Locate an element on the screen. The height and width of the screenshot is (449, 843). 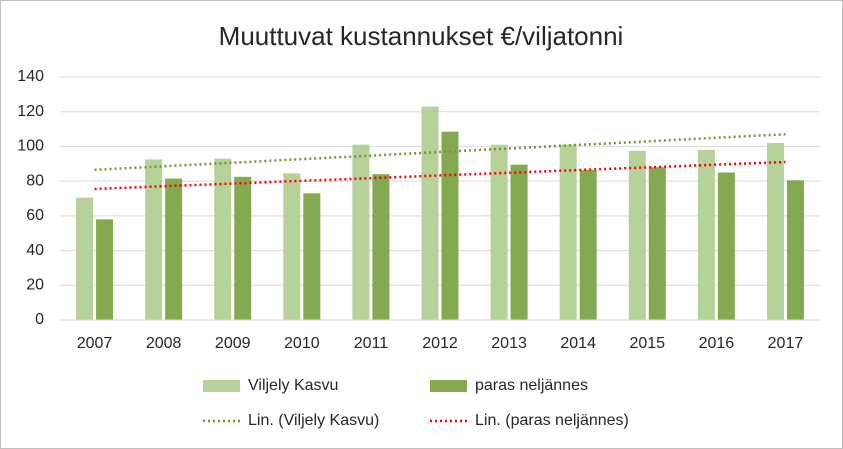
y-tick-label: 40 is located at coordinates (35, 250).